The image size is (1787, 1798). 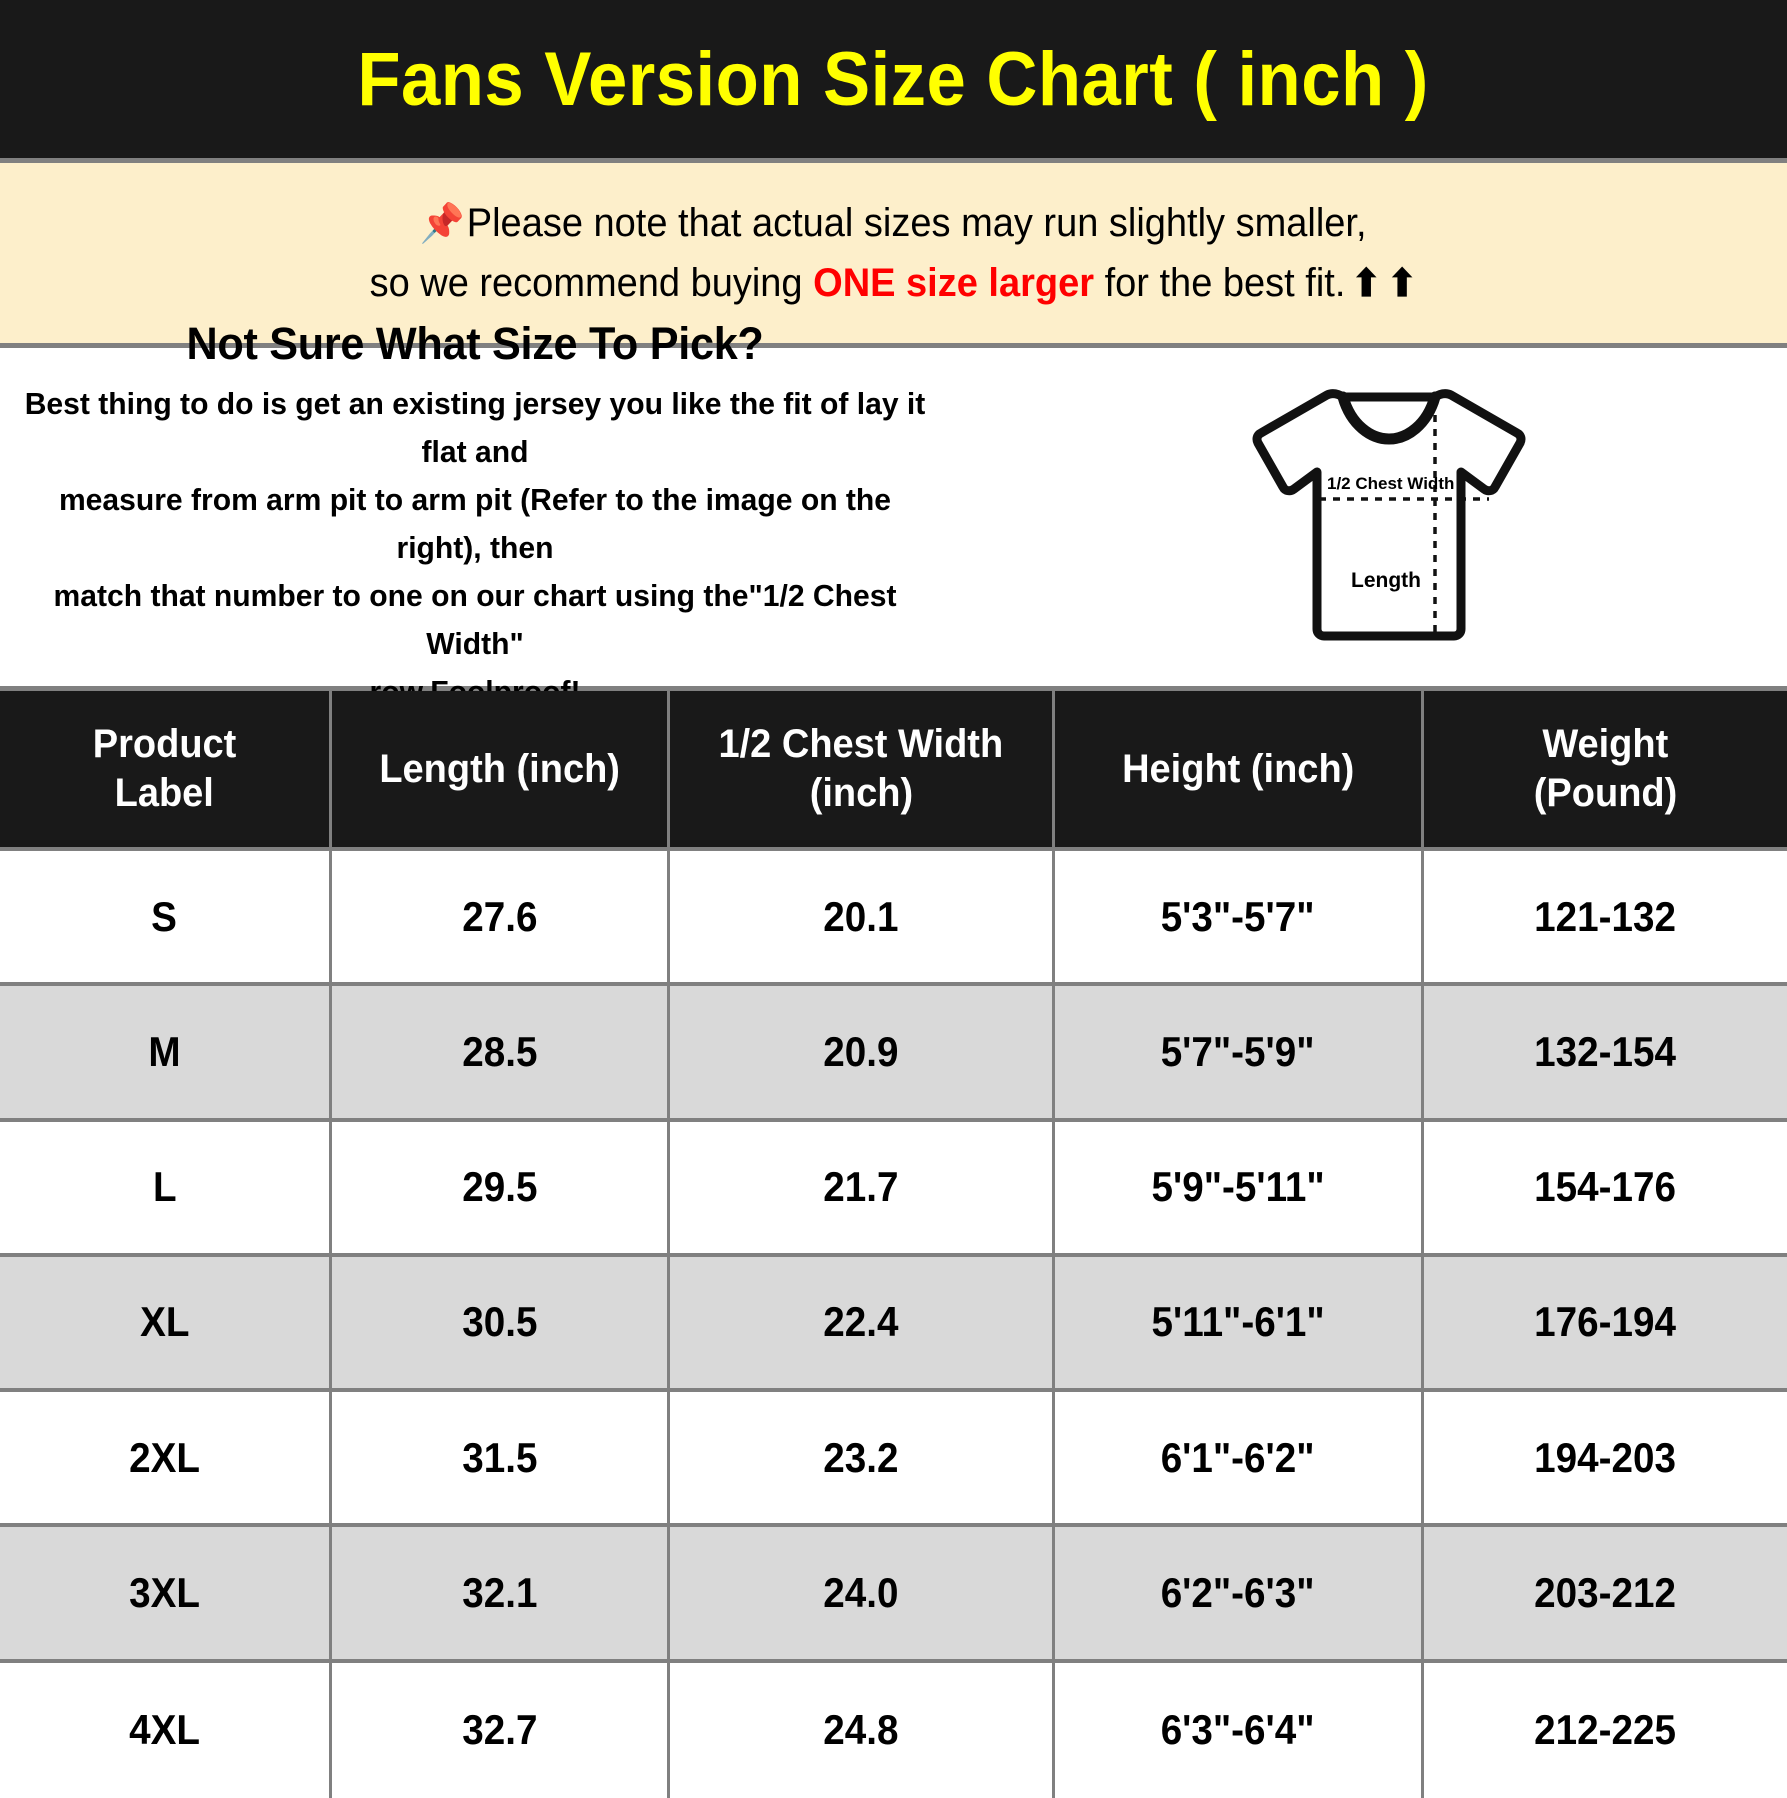 I want to click on column-header-height: Height (inch), so click(x=1239, y=771).